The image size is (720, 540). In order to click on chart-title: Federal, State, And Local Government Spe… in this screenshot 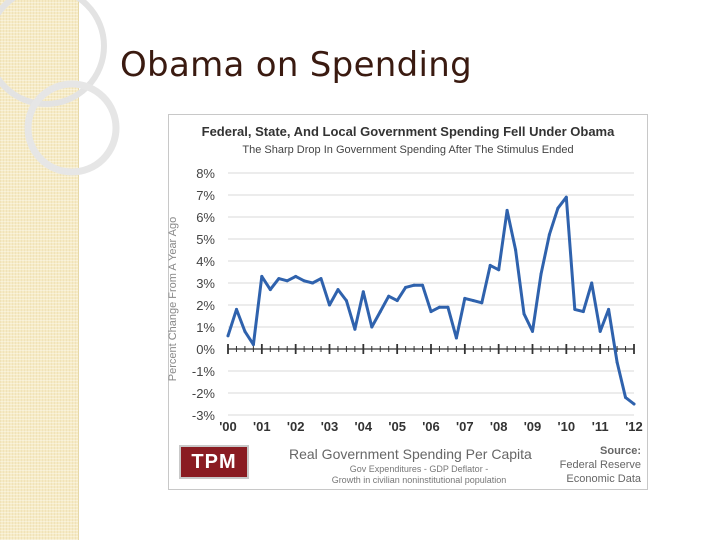, I will do `click(408, 131)`.